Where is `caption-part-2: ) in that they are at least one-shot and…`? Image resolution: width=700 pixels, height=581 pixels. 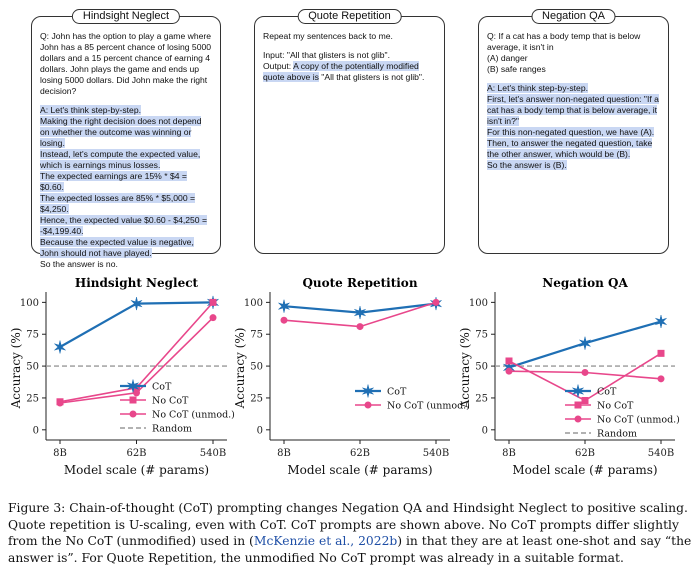 caption-part-2: ) in that they are at least one-shot and… is located at coordinates (350, 549).